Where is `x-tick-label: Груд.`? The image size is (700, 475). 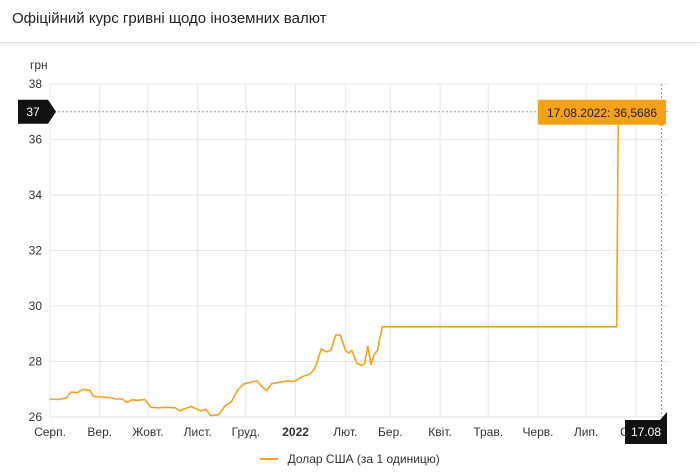 x-tick-label: Груд. is located at coordinates (246, 432).